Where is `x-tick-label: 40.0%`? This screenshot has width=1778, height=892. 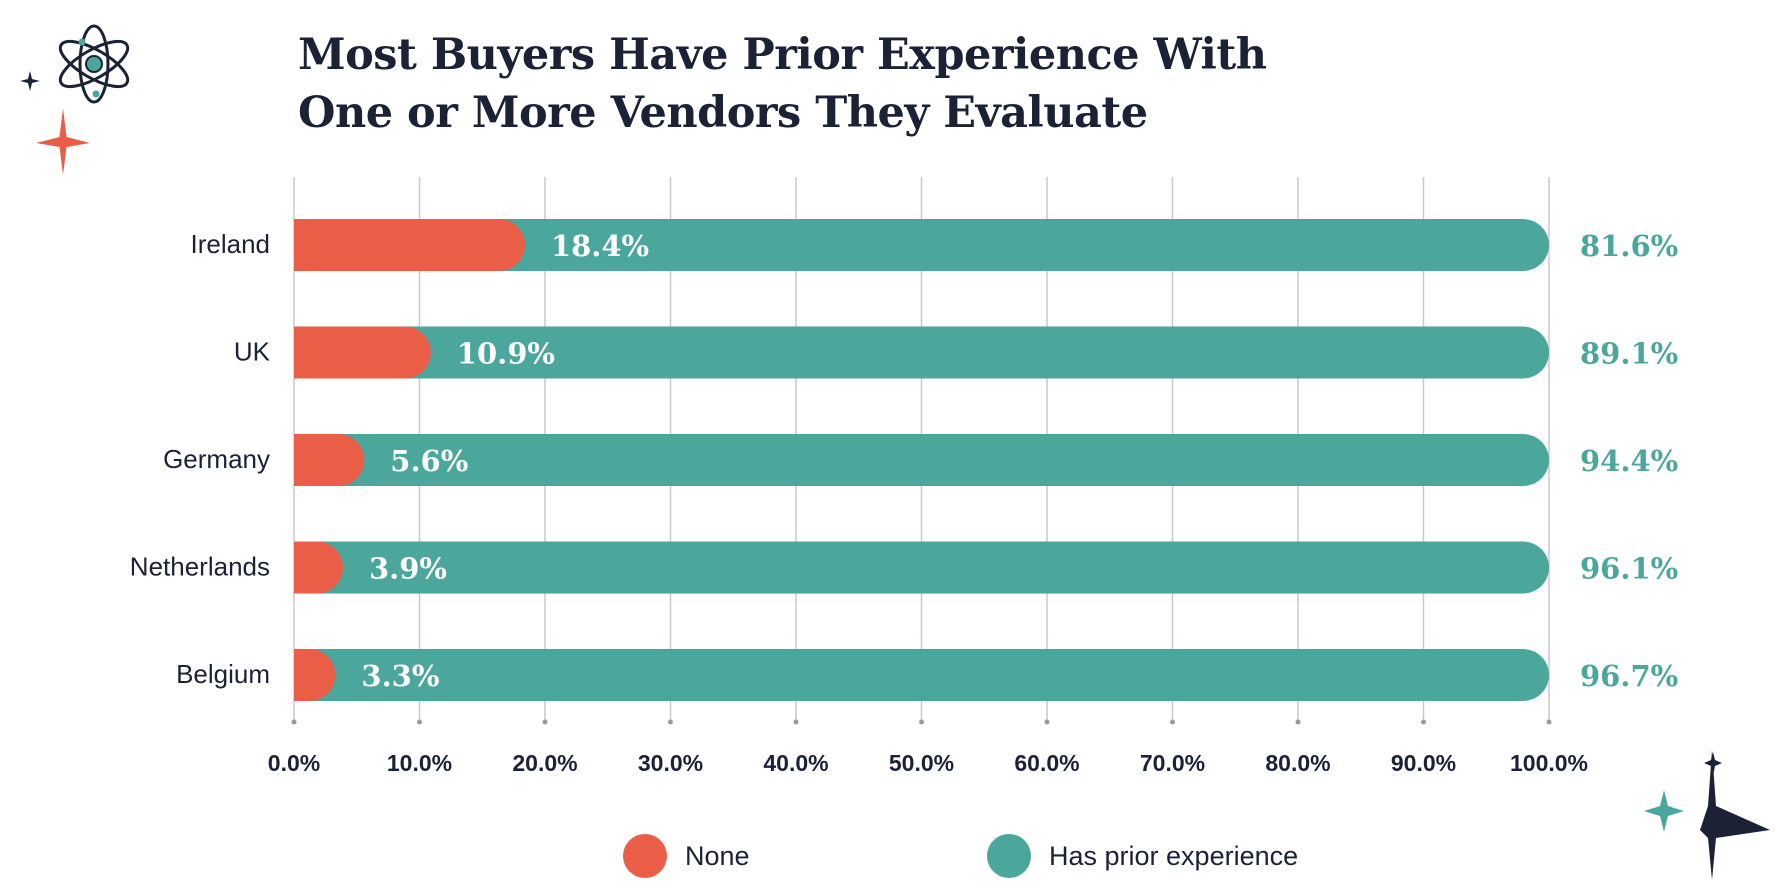 x-tick-label: 40.0% is located at coordinates (795, 763).